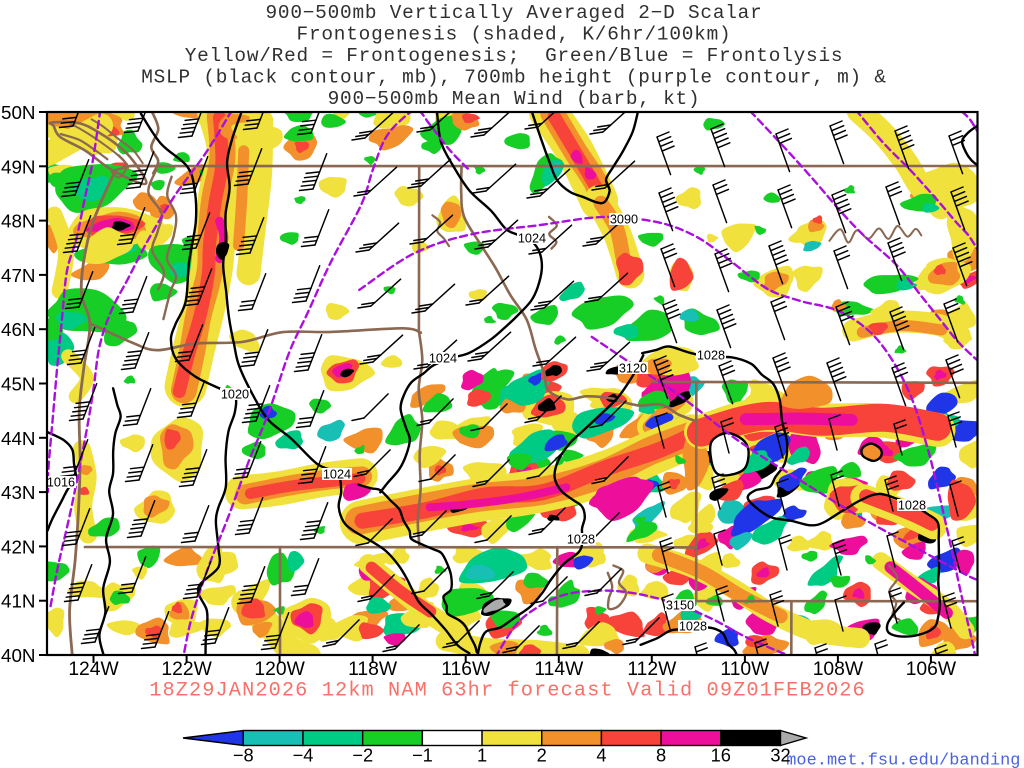 The height and width of the screenshot is (768, 1024). Describe the element at coordinates (838, 669) in the screenshot. I see `svg-text: 108W` at that location.